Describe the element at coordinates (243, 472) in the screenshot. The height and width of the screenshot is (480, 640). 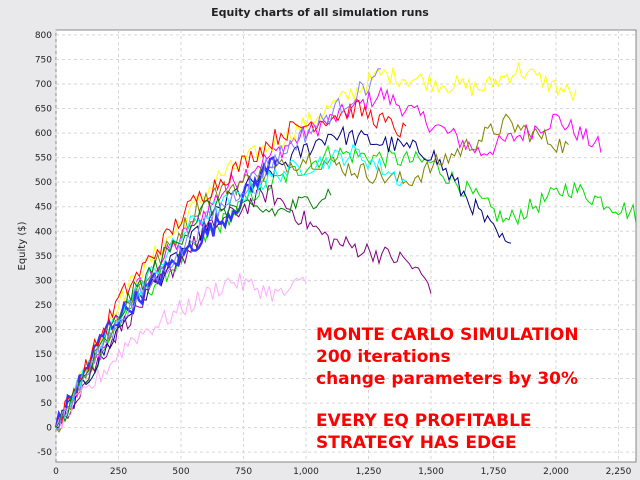
I see `x-tick-label: 750` at that location.